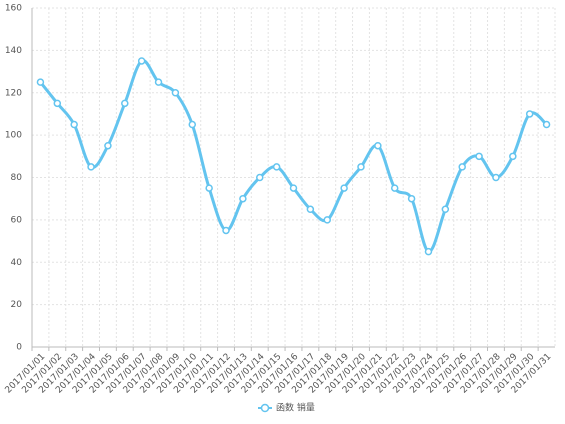 The height and width of the screenshot is (424, 565). What do you see at coordinates (19, 348) in the screenshot?
I see `y-tick-label: 0` at bounding box center [19, 348].